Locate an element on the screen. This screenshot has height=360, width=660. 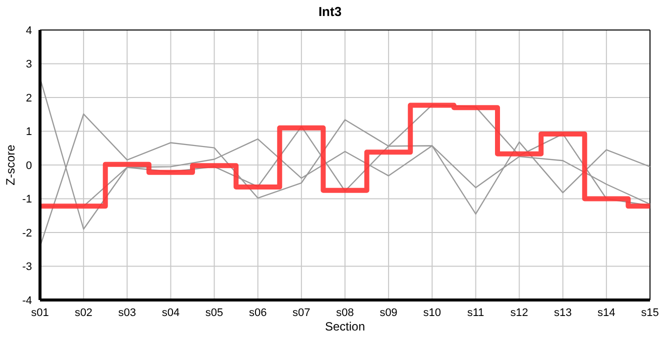
x-tick-label: s07 is located at coordinates (301, 312).